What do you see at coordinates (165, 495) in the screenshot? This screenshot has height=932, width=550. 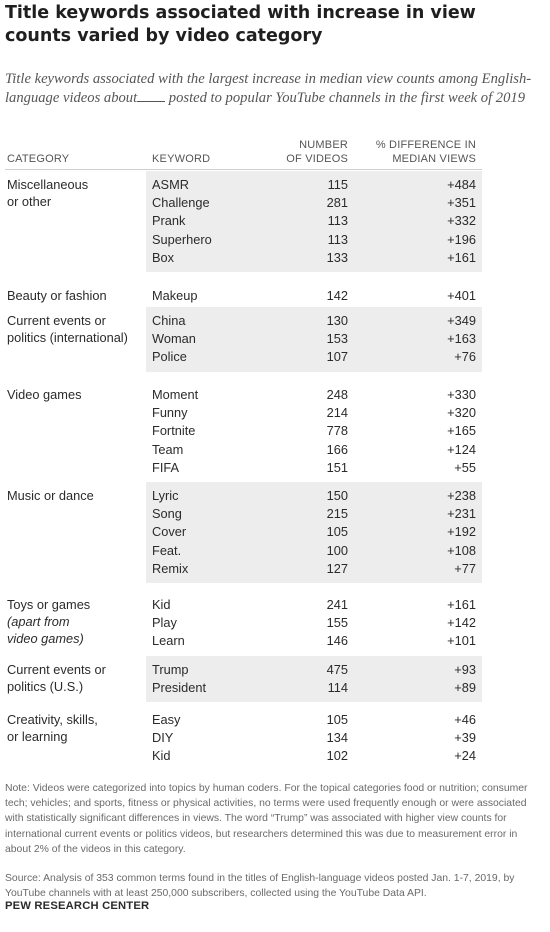 I see `keyword-cell: Lyric` at bounding box center [165, 495].